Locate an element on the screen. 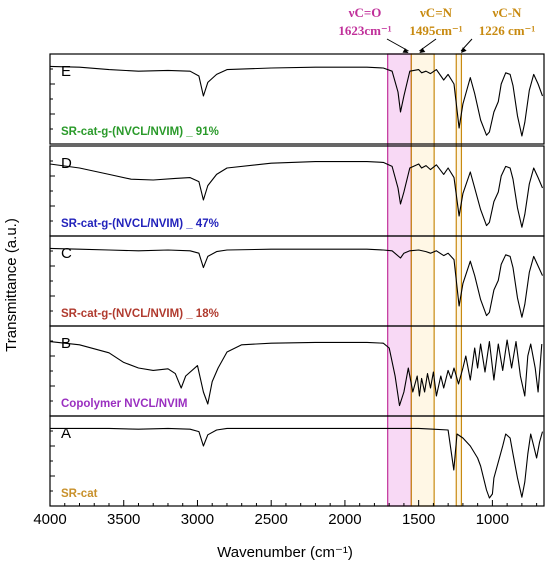 The width and height of the screenshot is (550, 565). panel-label: SR-cat-g-(NVCL/NVIM) _ 47% is located at coordinates (140, 224).